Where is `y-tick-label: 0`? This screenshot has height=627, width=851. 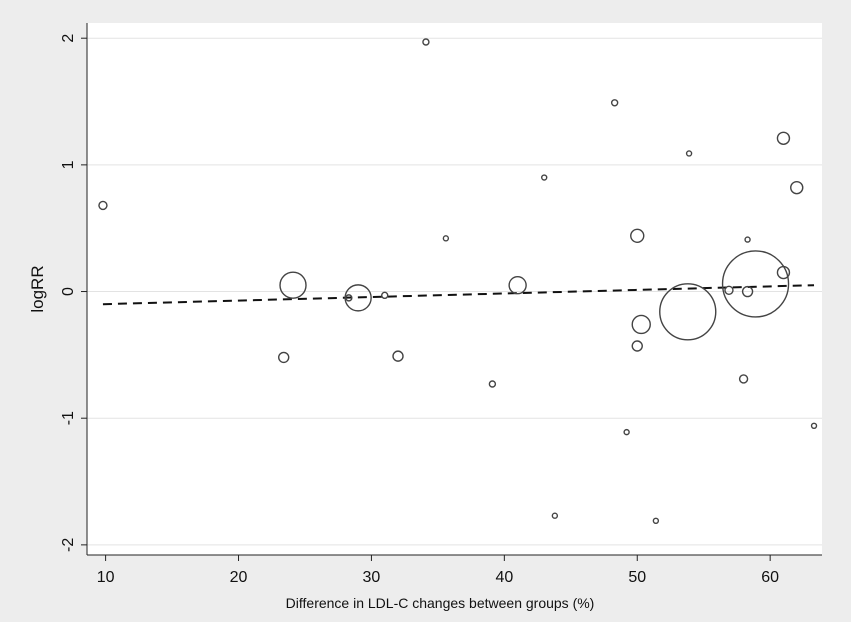 y-tick-label: 0 is located at coordinates (68, 291).